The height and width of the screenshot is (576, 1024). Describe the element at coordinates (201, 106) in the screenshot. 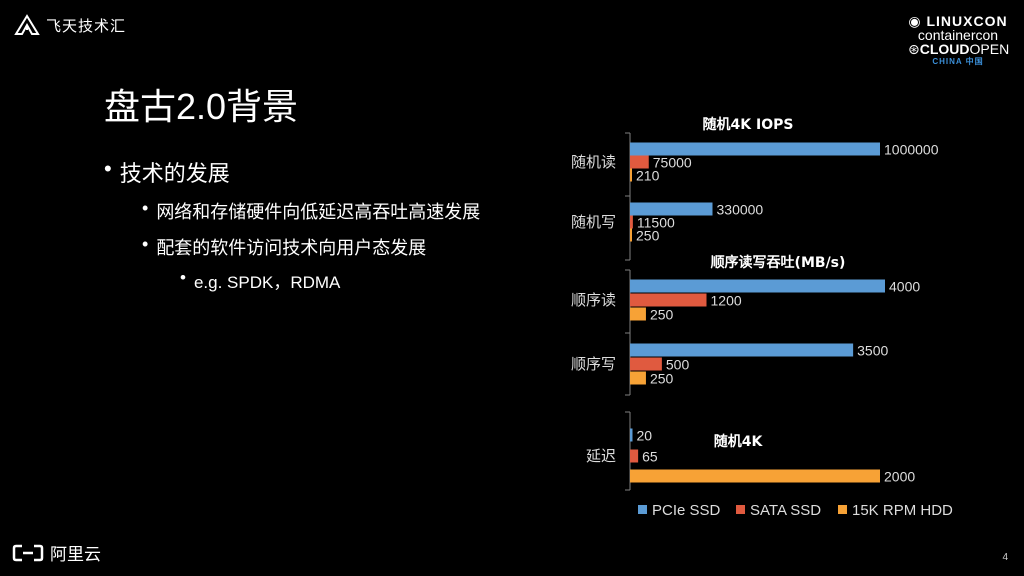

I see `slide-title: 盘古2.0背景` at that location.